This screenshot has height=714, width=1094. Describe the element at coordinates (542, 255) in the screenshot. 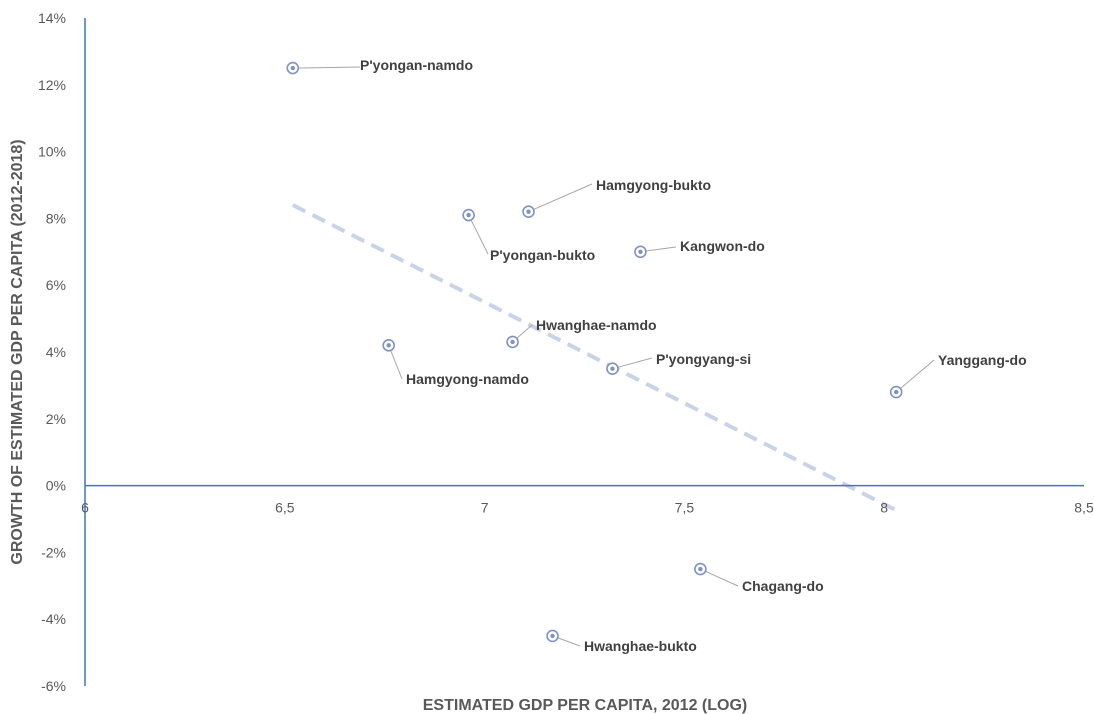

I see `point-label: P'yongan-bukto` at that location.